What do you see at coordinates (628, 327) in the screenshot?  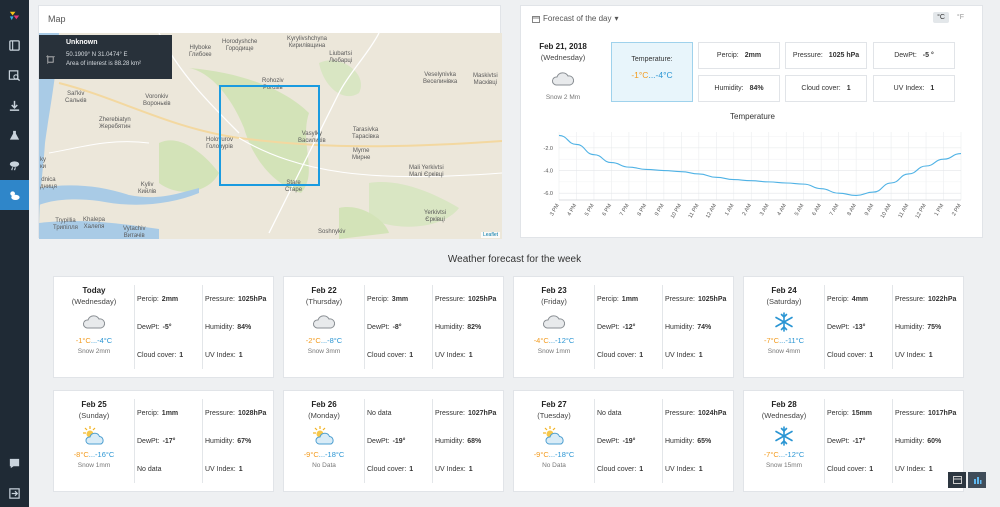 I see `forecast-stat: DewPt: -12°` at bounding box center [628, 327].